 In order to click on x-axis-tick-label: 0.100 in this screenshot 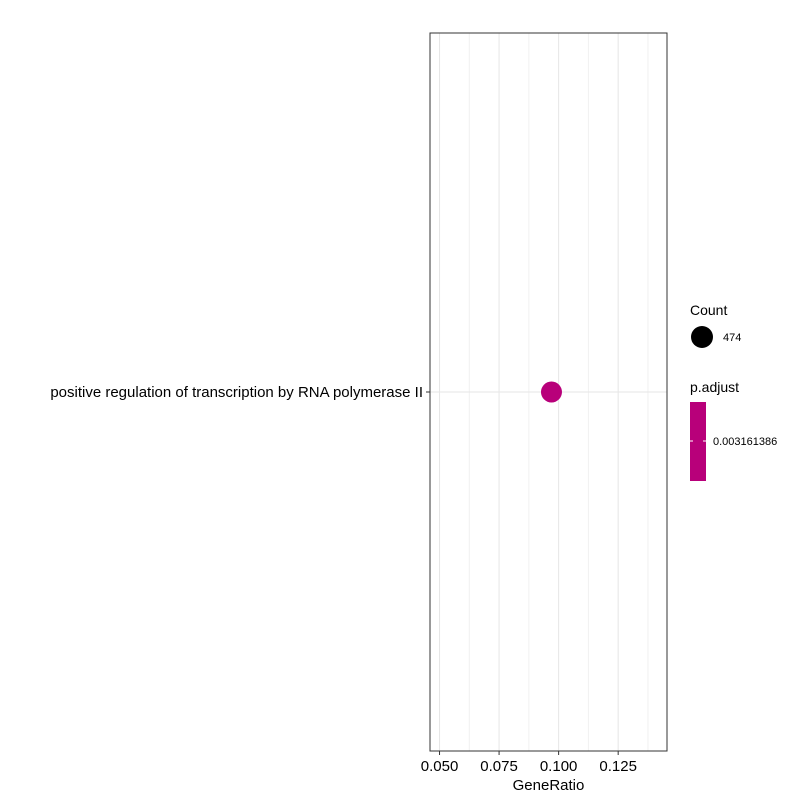, I will do `click(559, 766)`.